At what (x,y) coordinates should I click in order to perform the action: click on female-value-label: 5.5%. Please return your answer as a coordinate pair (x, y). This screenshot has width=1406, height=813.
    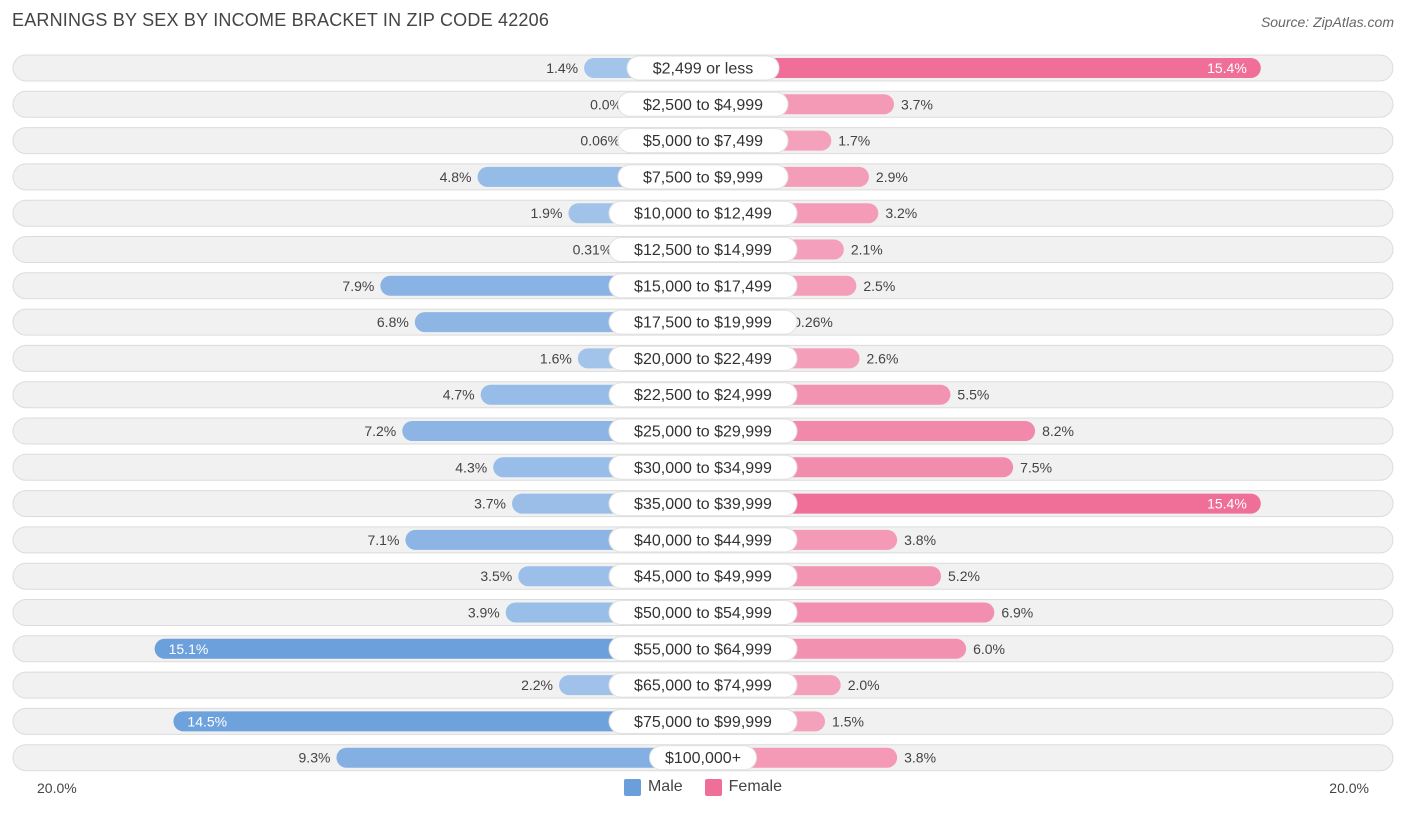
    Looking at the image, I should click on (973, 395).